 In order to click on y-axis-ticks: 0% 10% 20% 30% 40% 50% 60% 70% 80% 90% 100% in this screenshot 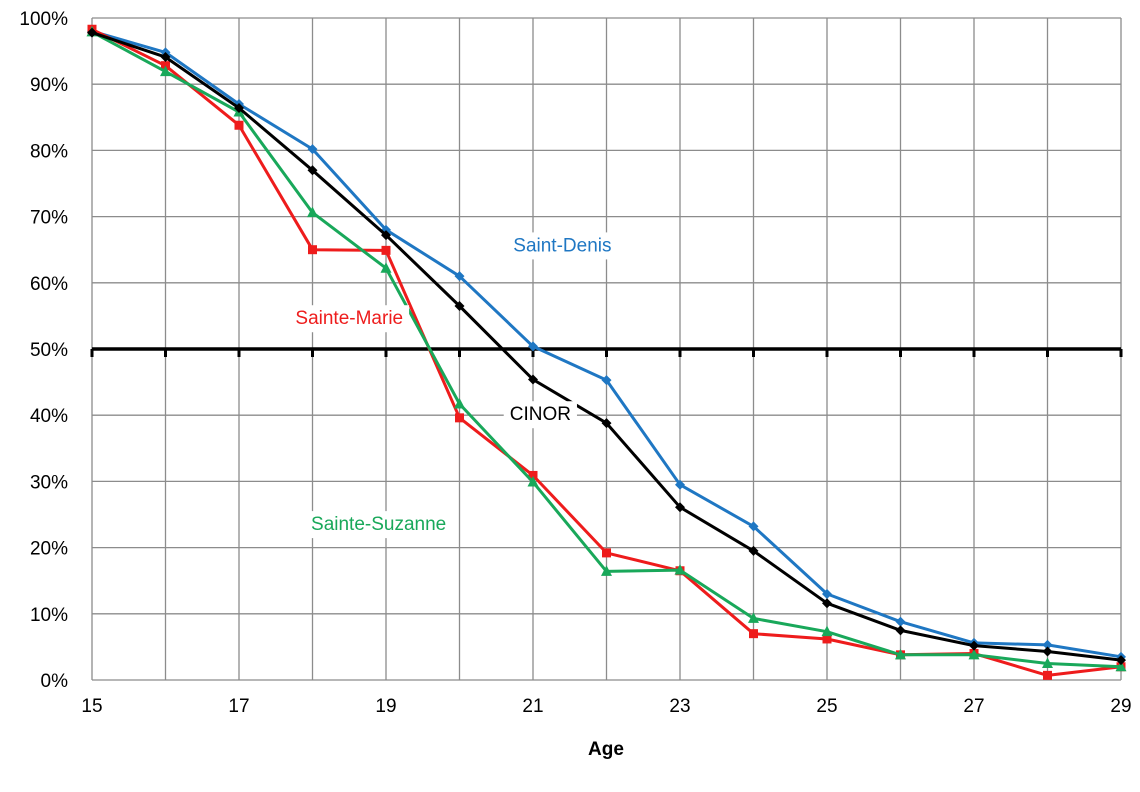, I will do `click(43, 350)`.